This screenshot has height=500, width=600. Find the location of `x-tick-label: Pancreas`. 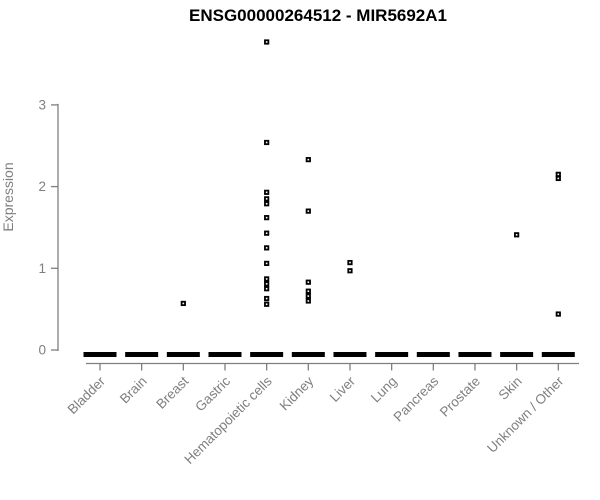

x-tick-label: Pancreas is located at coordinates (415, 398).